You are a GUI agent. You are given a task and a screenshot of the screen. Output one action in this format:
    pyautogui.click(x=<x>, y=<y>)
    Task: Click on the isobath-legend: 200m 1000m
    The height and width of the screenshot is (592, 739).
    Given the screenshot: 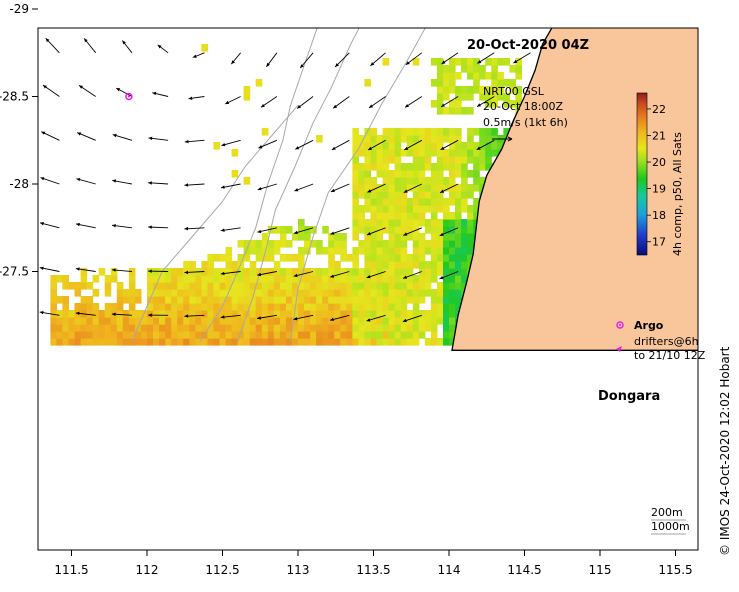 What is the action you would take?
    pyautogui.click(x=670, y=520)
    